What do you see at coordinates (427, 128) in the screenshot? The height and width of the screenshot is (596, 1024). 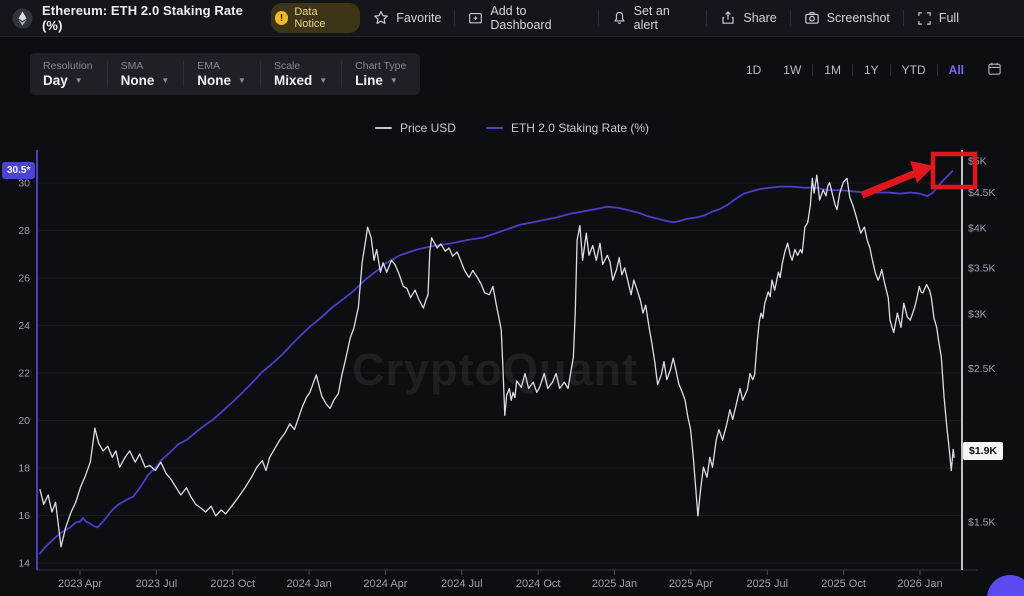 I see `legend-label: Price USD` at bounding box center [427, 128].